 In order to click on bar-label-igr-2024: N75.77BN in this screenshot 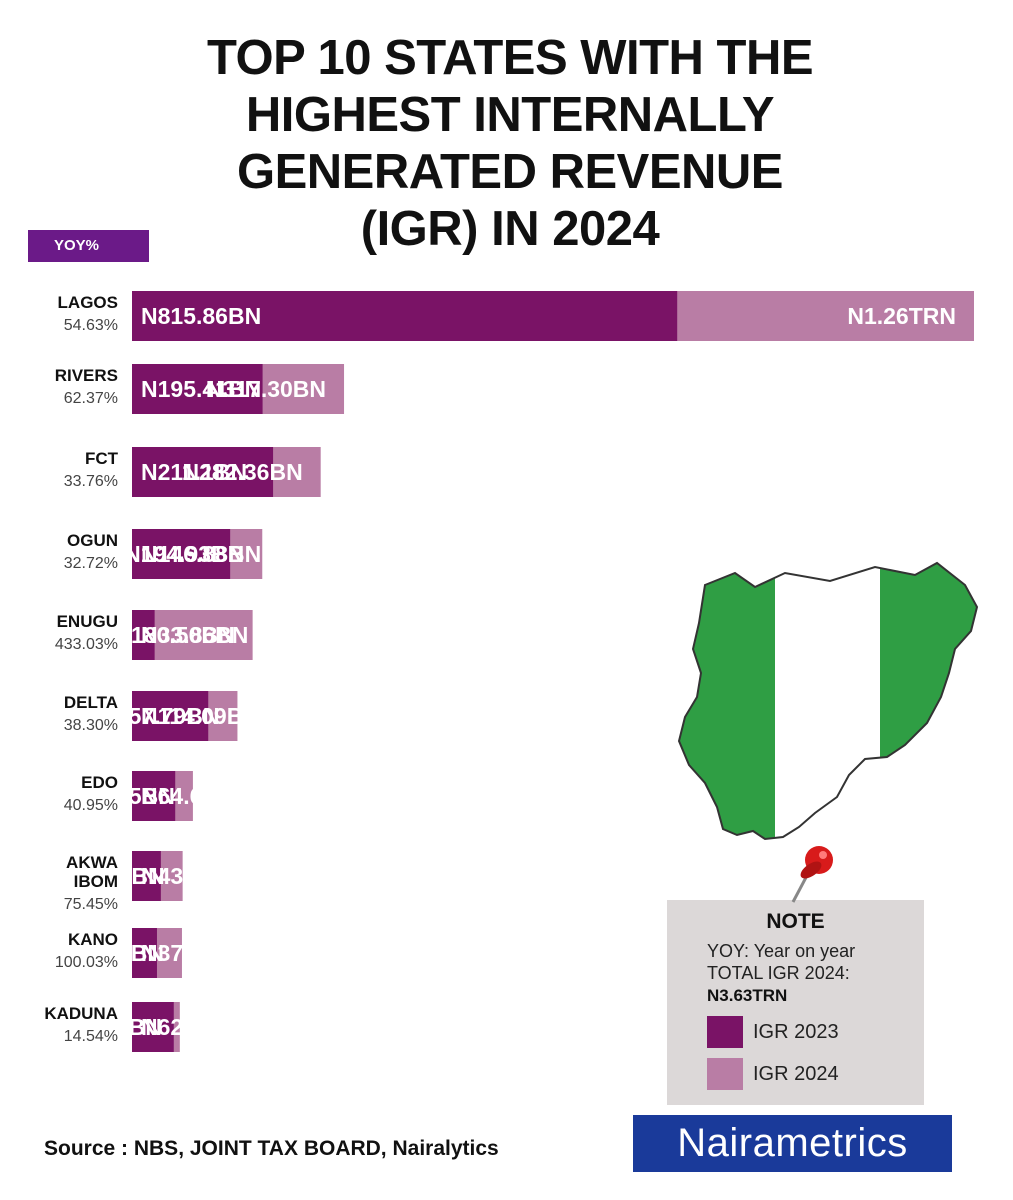, I will do `click(110, 876)`.